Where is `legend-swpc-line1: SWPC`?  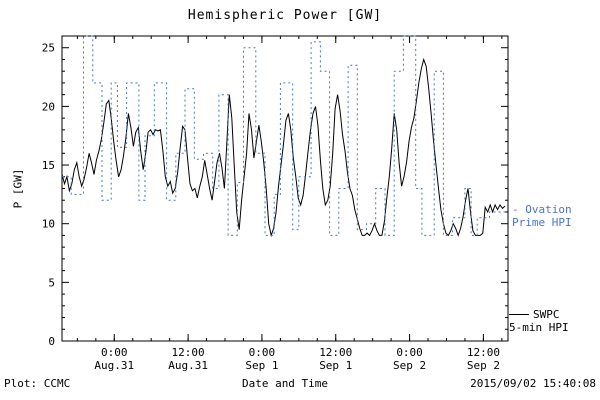
legend-swpc-line1: SWPC is located at coordinates (539, 314).